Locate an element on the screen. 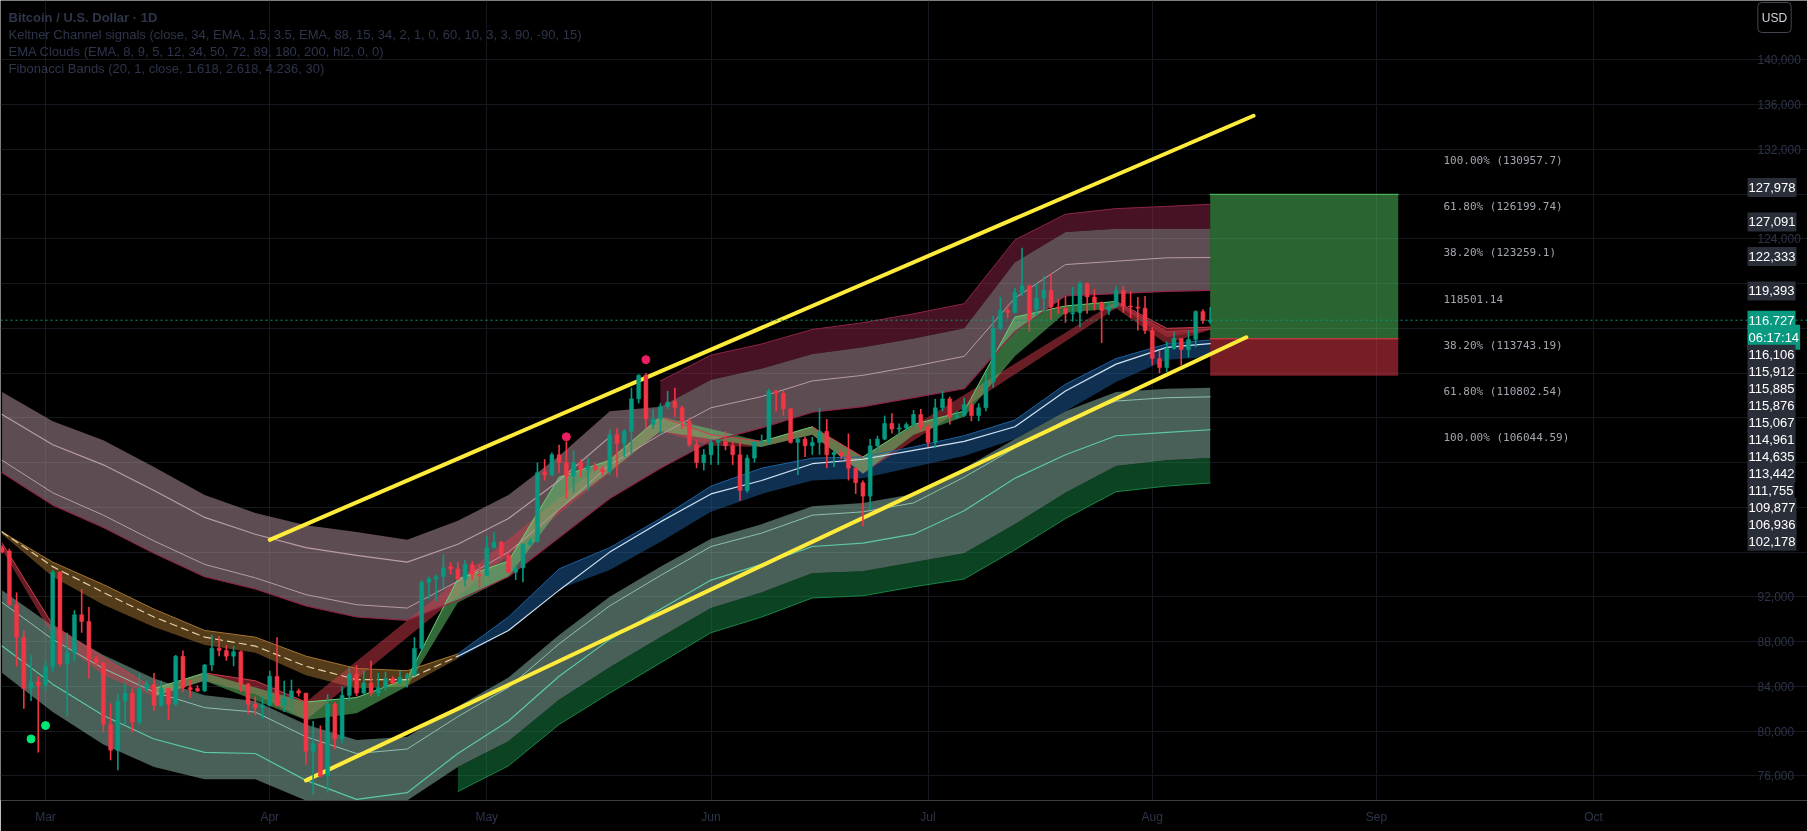 Image resolution: width=1807 pixels, height=831 pixels. annotation: 127,978 is located at coordinates (1772, 187).